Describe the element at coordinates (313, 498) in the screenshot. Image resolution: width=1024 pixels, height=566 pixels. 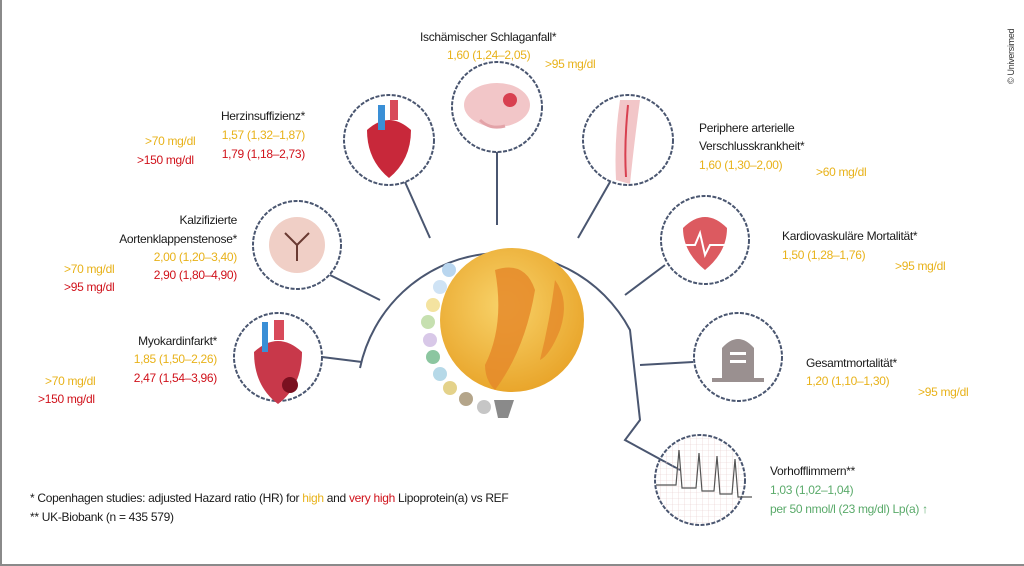
I see `footnote-1-high: high` at that location.